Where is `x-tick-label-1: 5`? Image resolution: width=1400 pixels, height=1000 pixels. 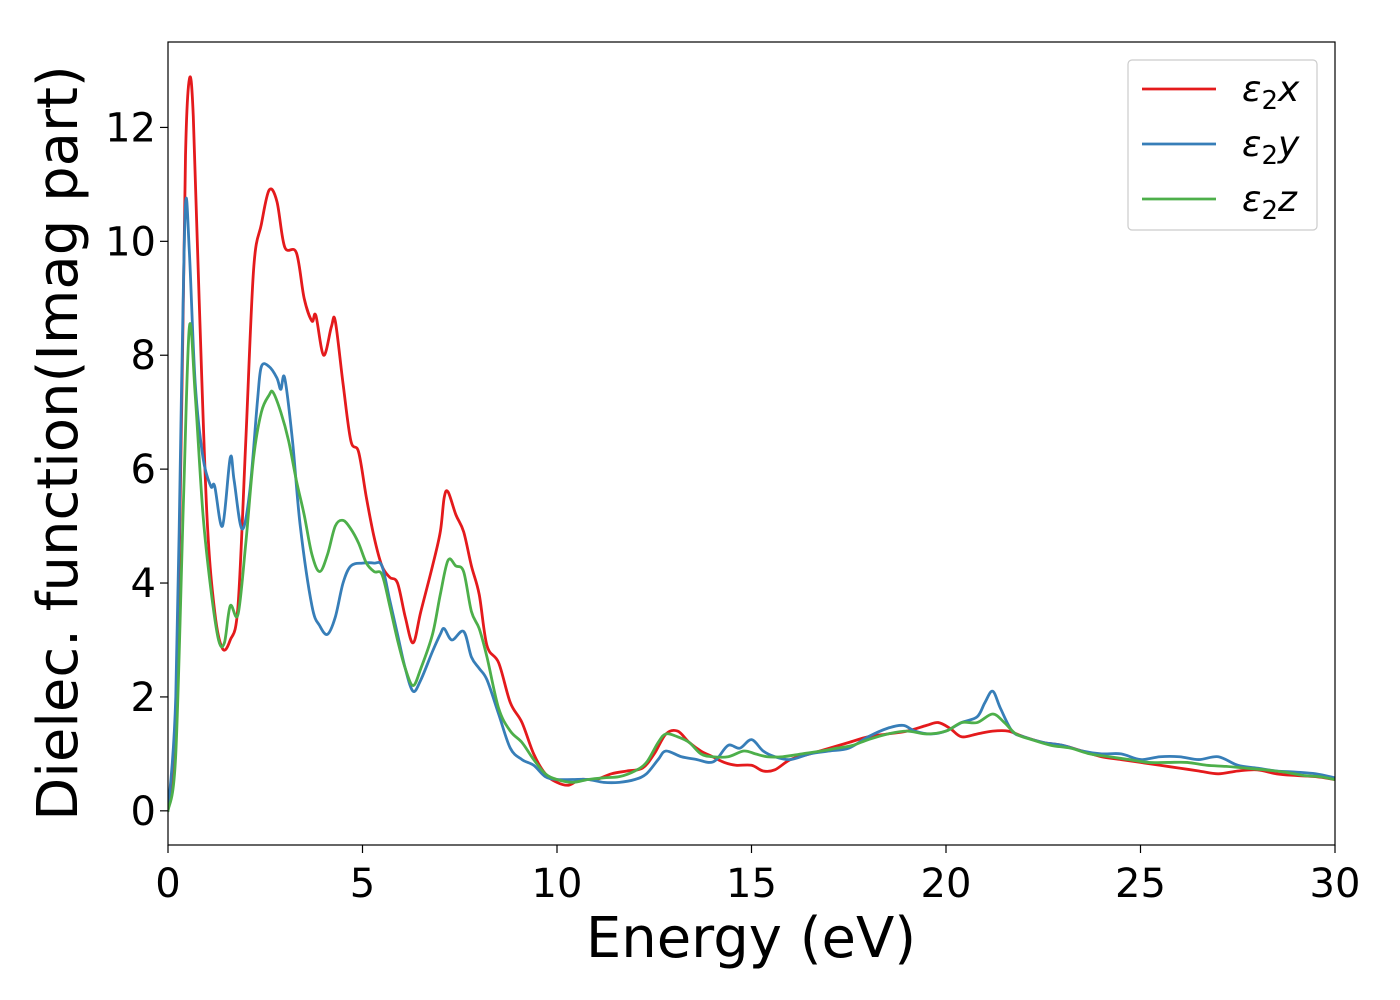
x-tick-label-1: 5 is located at coordinates (362, 884).